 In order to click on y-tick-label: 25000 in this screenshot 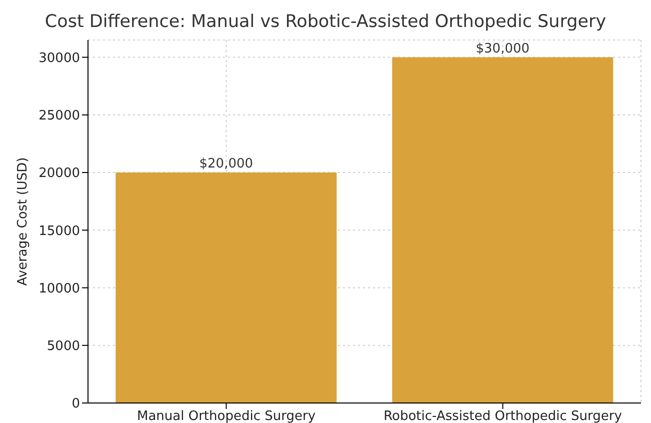, I will do `click(59, 116)`.